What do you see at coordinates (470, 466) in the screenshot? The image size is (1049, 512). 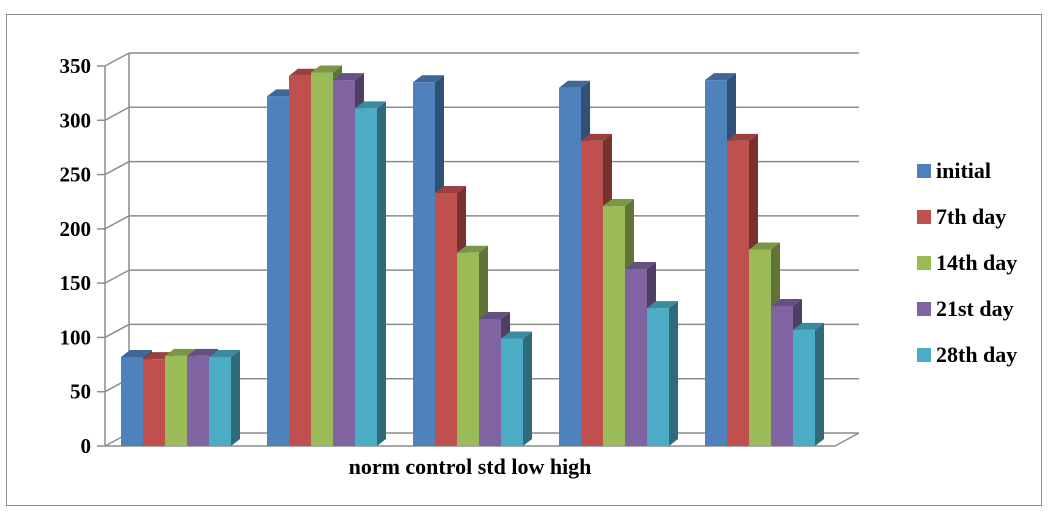 I see `x-axis-label: norm control std low high` at bounding box center [470, 466].